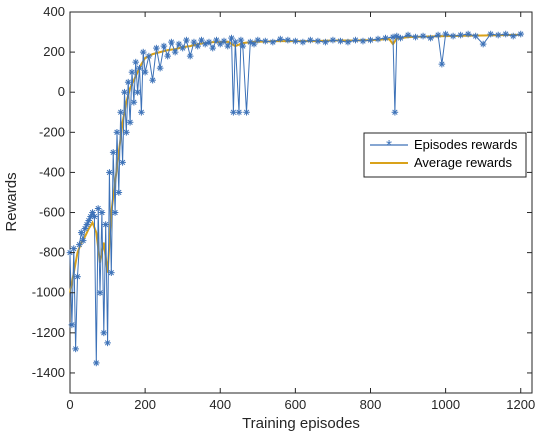 The height and width of the screenshot is (433, 550). What do you see at coordinates (52, 171) in the screenshot?
I see `y-tick-label: -400` at bounding box center [52, 171].